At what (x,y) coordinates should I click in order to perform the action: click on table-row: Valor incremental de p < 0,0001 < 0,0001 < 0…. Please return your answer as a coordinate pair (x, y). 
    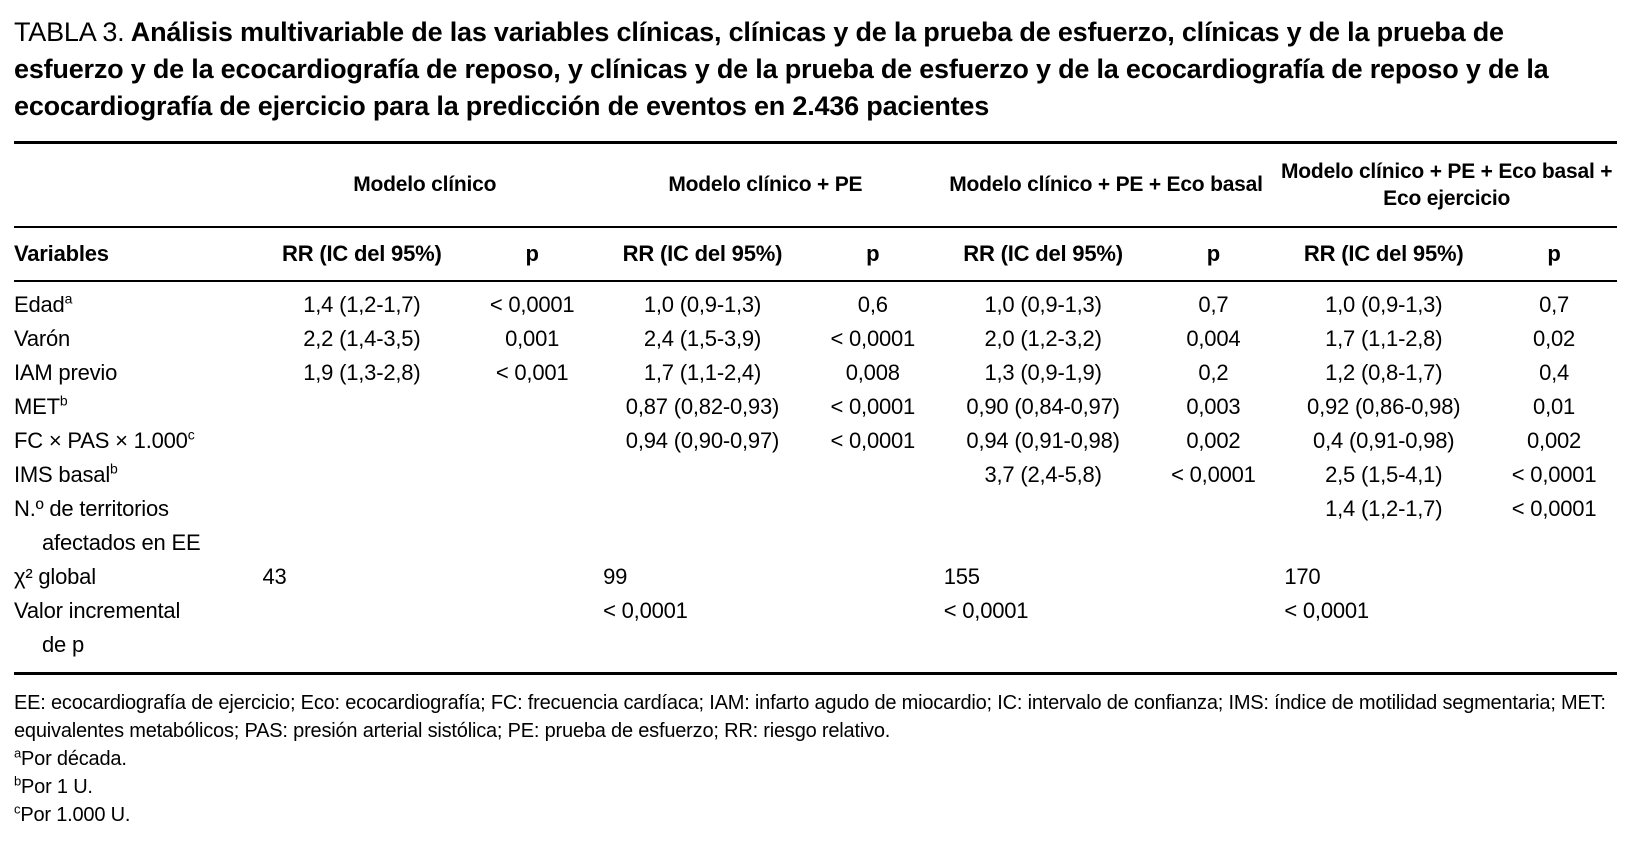
    Looking at the image, I should click on (815, 628).